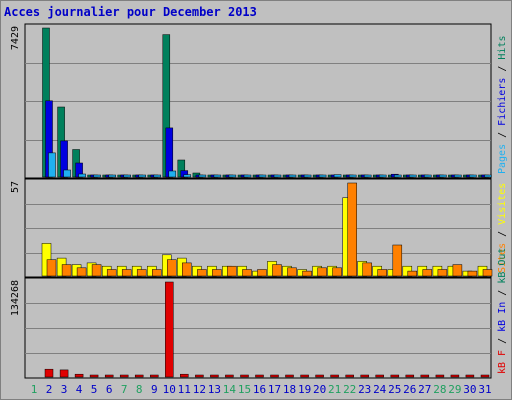 The height and width of the screenshot is (400, 512). Describe the element at coordinates (502, 102) in the screenshot. I see `legend-item: Fichiers` at that location.